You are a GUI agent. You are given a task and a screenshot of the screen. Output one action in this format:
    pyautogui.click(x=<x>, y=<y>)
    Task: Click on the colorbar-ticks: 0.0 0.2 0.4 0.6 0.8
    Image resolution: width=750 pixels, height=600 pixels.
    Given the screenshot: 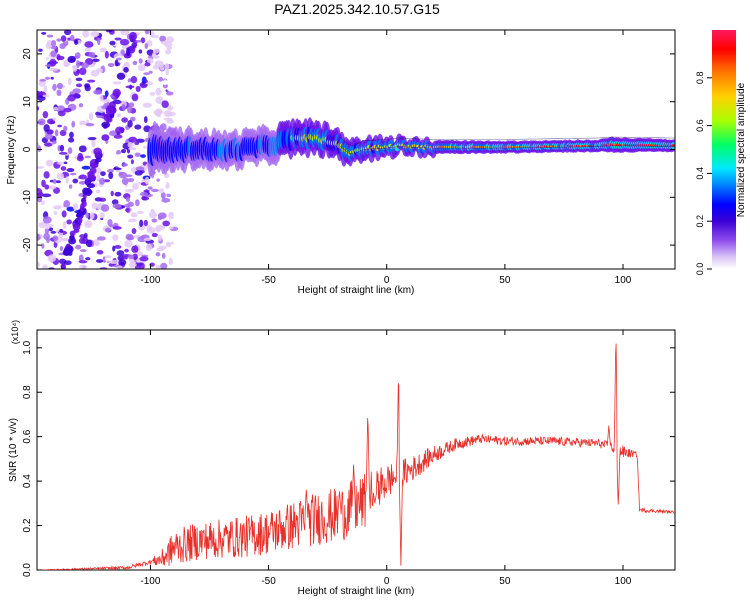 What is the action you would take?
    pyautogui.click(x=703, y=173)
    